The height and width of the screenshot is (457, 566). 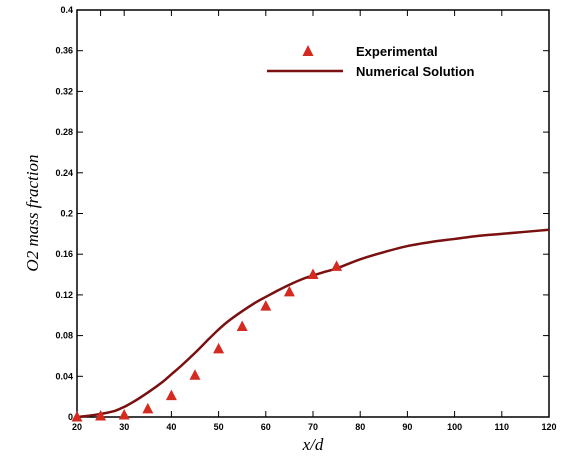 What do you see at coordinates (548, 427) in the screenshot?
I see `x-tick-label: 120` at bounding box center [548, 427].